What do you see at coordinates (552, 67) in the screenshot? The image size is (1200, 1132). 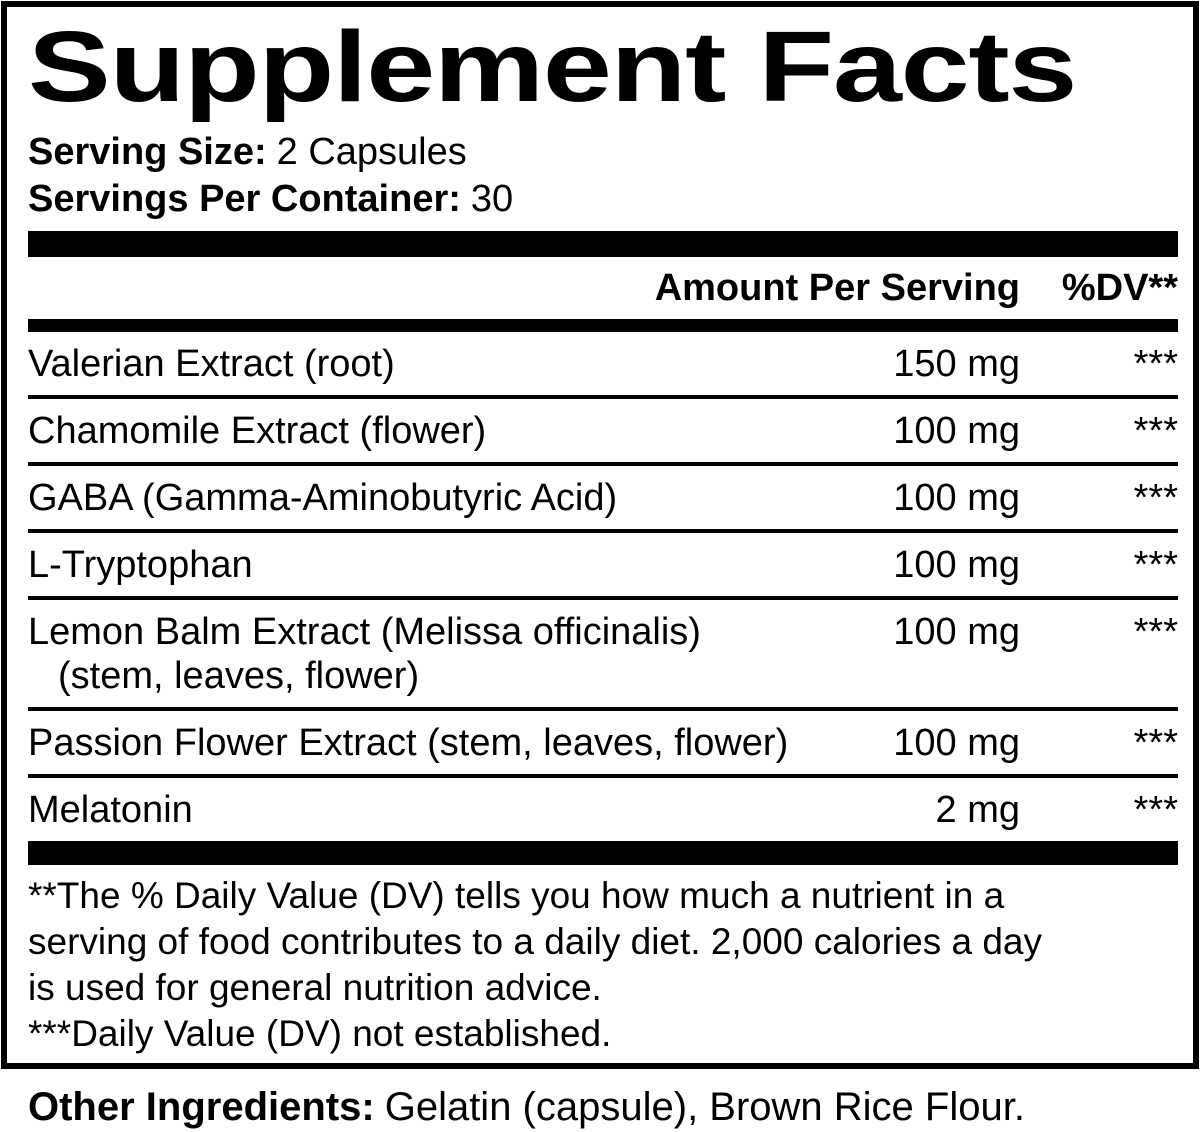 I see `panel-title: Supplement Facts` at bounding box center [552, 67].